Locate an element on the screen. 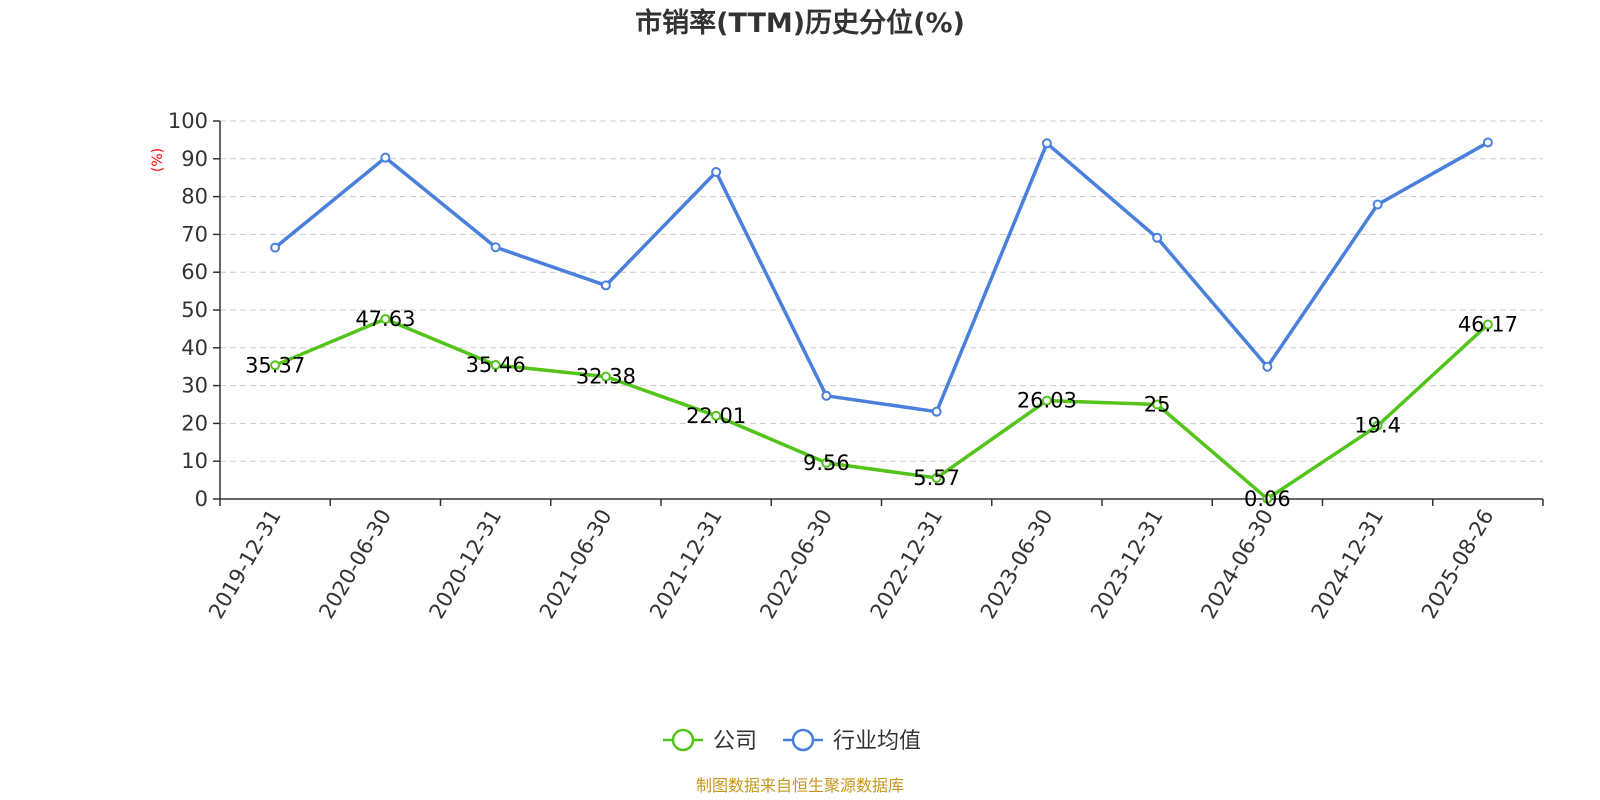 The height and width of the screenshot is (800, 1600). data-label: 5.57 is located at coordinates (936, 478).